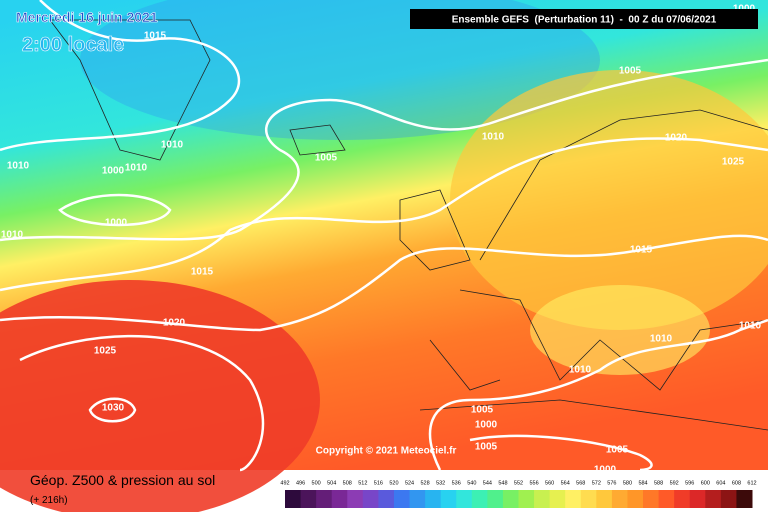  I want to click on scale-label: 596, so click(689, 483).